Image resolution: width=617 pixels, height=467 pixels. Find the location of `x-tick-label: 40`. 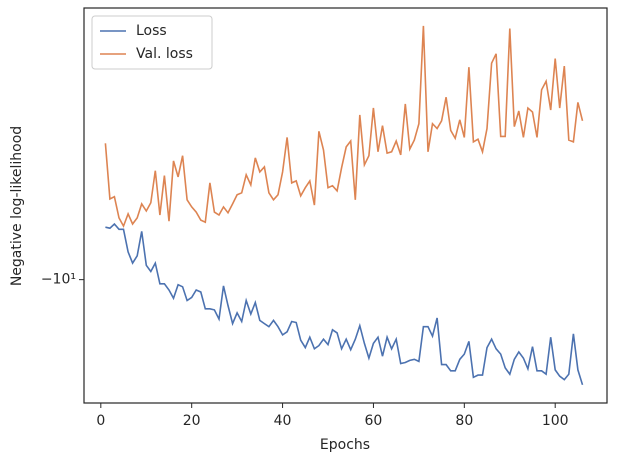

x-tick-label: 40 is located at coordinates (283, 421).